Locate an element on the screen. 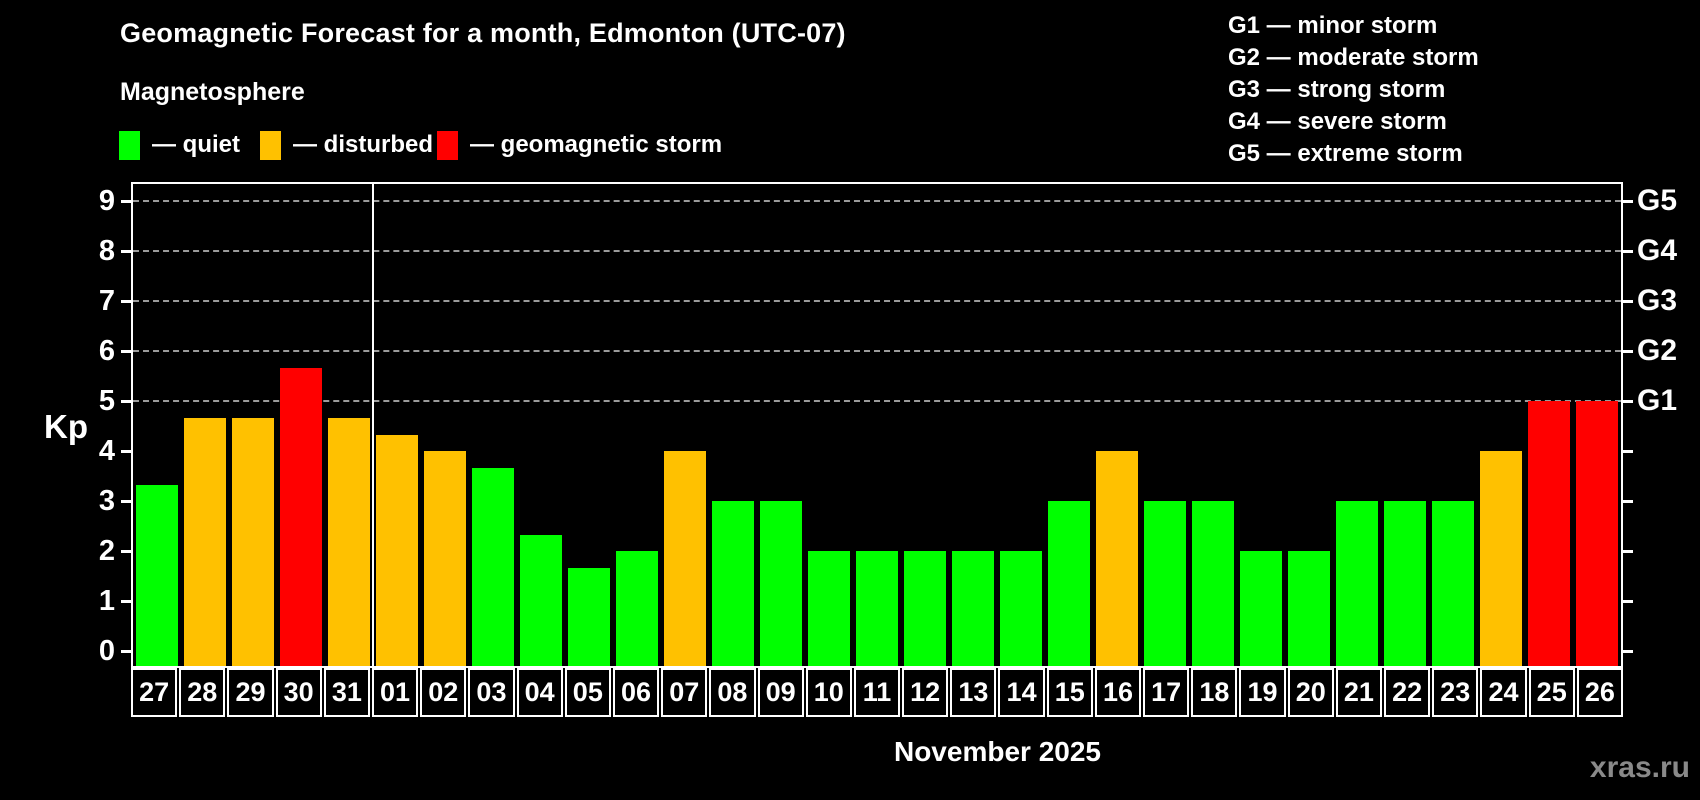  disturbed-color-swatch is located at coordinates (270, 145).